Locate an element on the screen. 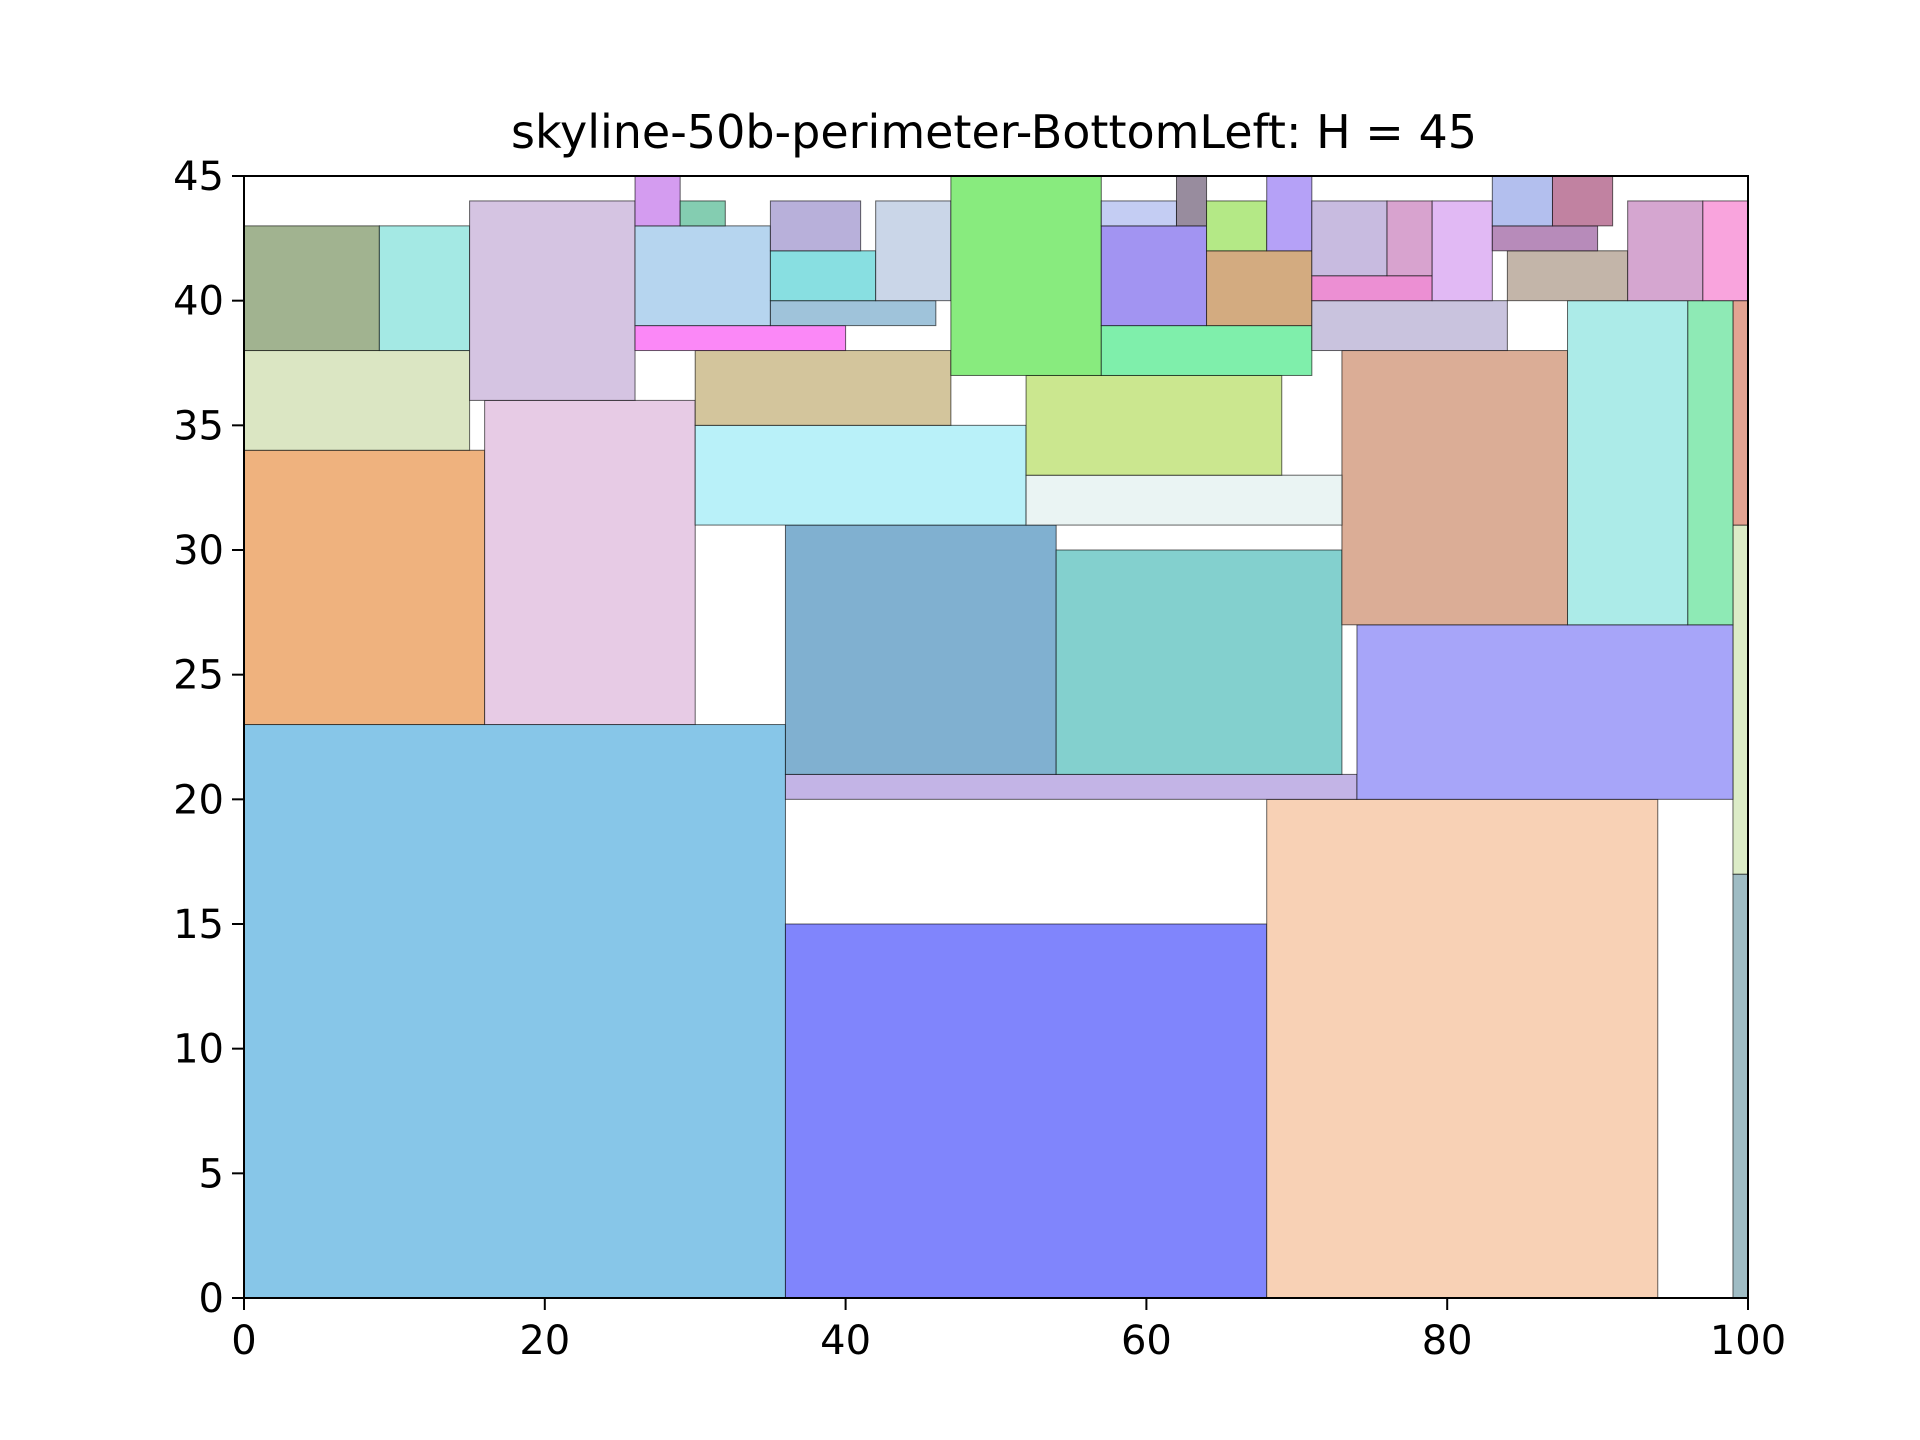  y-tick-label-20: 20 is located at coordinates (198, 800).